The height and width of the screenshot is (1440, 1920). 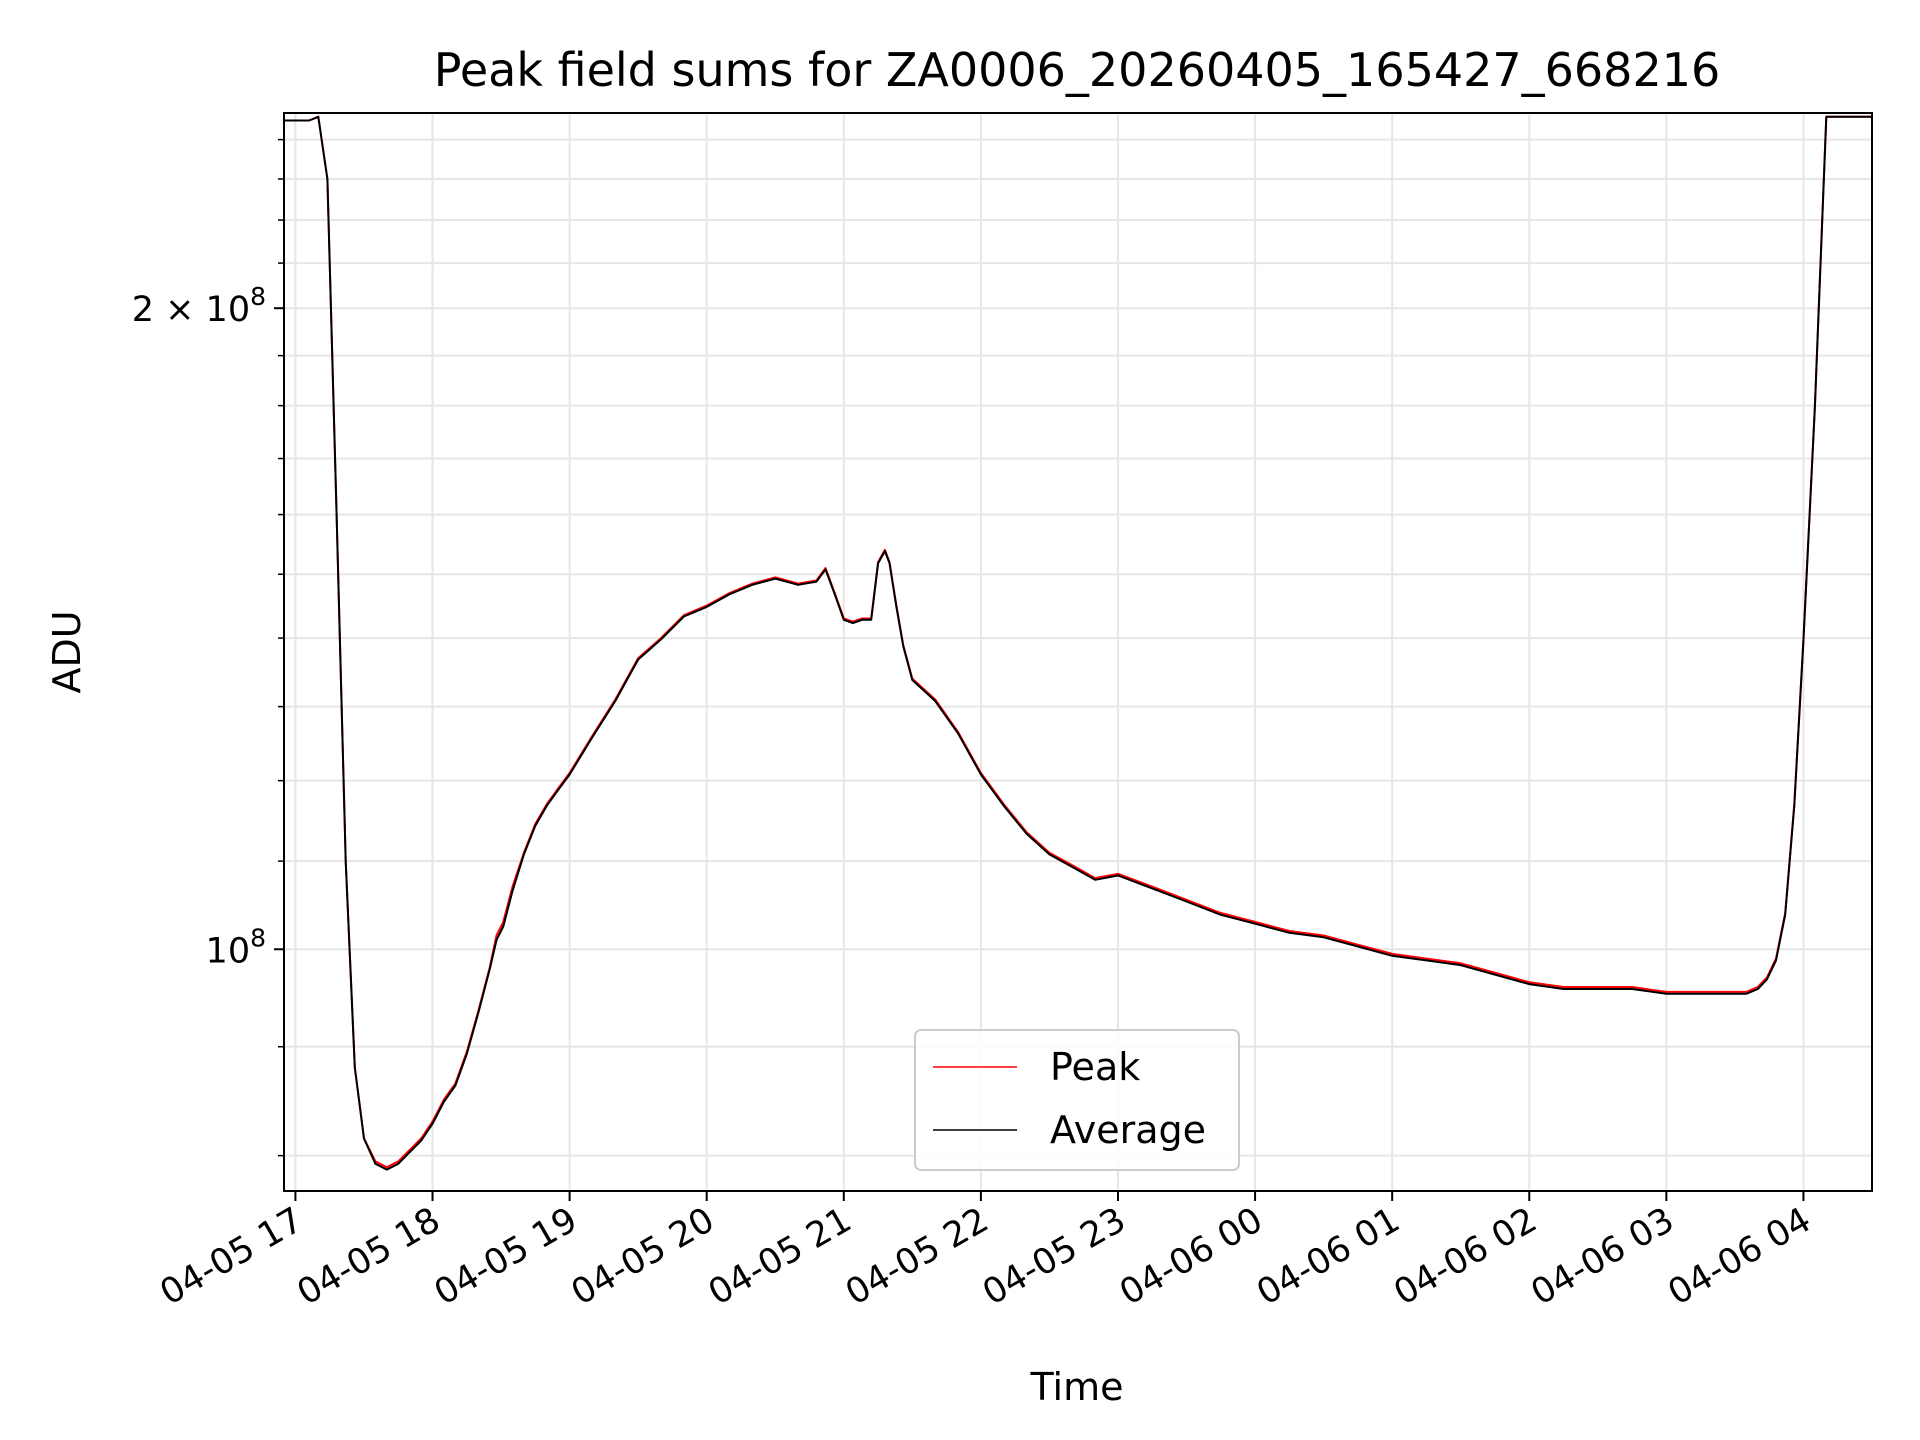 I want to click on y-tick-label: 2 × 108, so click(x=199, y=306).